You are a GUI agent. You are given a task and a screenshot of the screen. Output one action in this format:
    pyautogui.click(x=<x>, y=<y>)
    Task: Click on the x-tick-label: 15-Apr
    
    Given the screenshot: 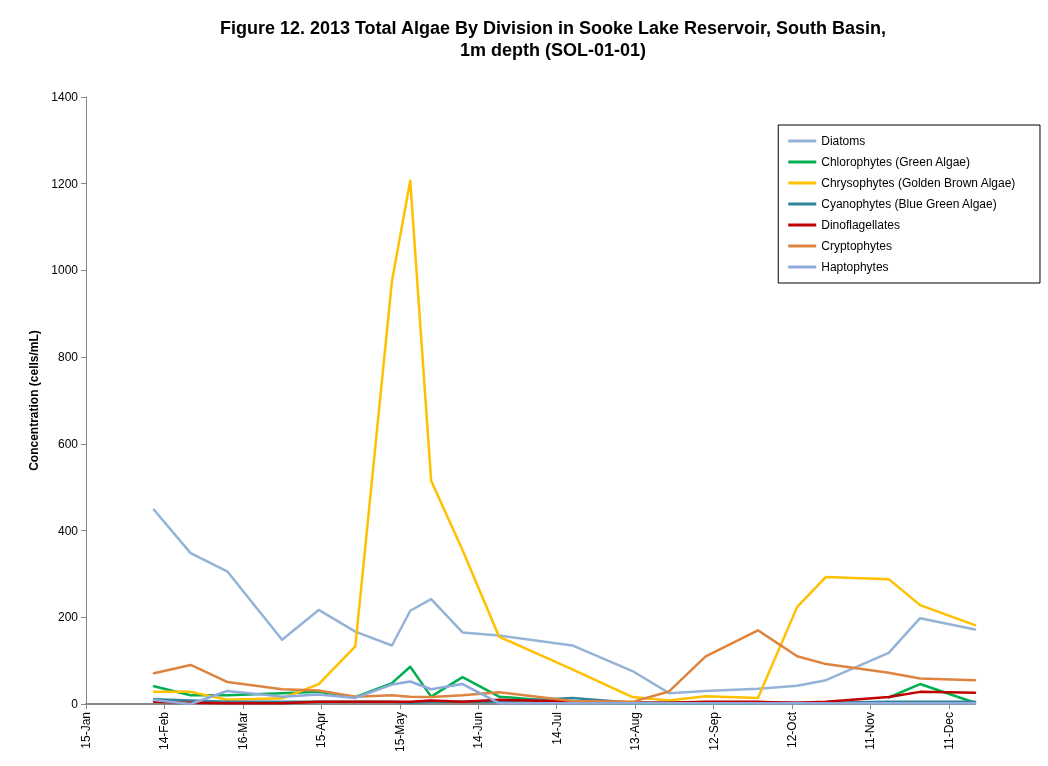 What is the action you would take?
    pyautogui.click(x=321, y=730)
    